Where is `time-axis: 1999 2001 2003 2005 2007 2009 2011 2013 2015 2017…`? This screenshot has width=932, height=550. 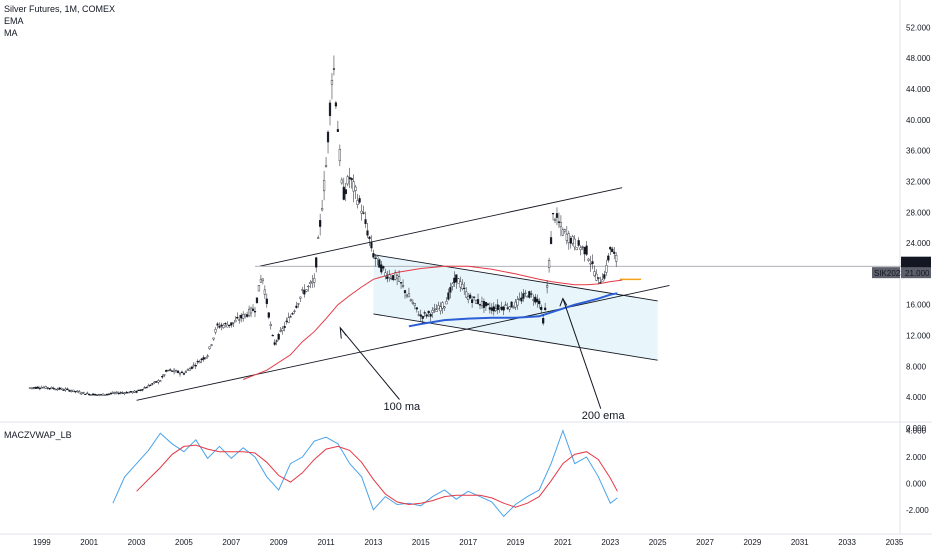 time-axis: 1999 2001 2003 2005 2007 2009 2011 2013 2015 2017… is located at coordinates (468, 542).